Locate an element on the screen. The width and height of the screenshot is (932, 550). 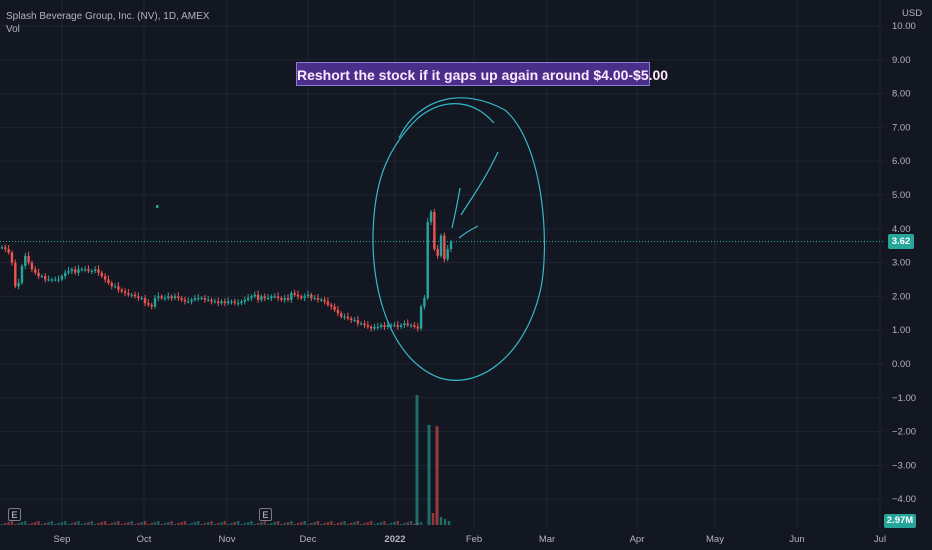
time-axis-ticks: Sep Oct Nov Dec 2022 Feb Mar Apr May Jun Jul is located at coordinates (470, 539).